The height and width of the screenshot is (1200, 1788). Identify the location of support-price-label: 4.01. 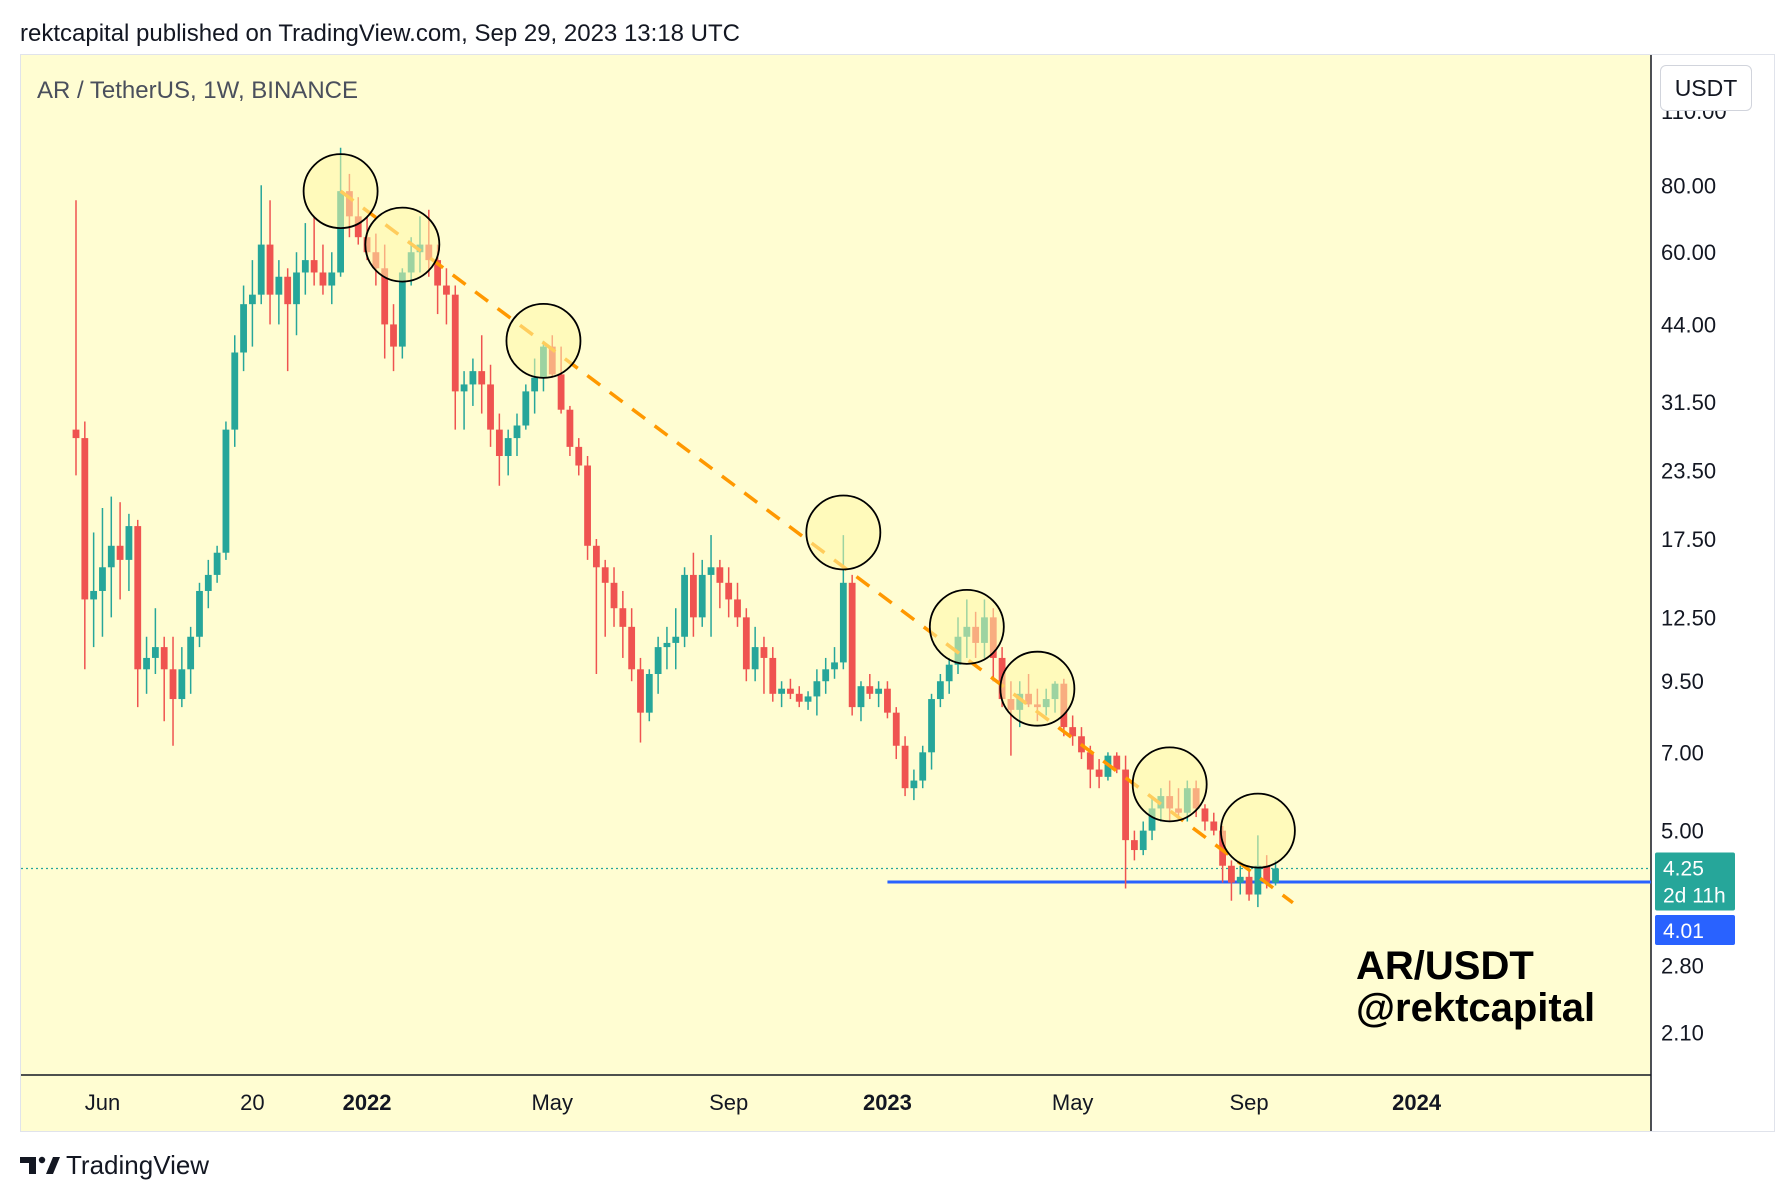
(1683, 931).